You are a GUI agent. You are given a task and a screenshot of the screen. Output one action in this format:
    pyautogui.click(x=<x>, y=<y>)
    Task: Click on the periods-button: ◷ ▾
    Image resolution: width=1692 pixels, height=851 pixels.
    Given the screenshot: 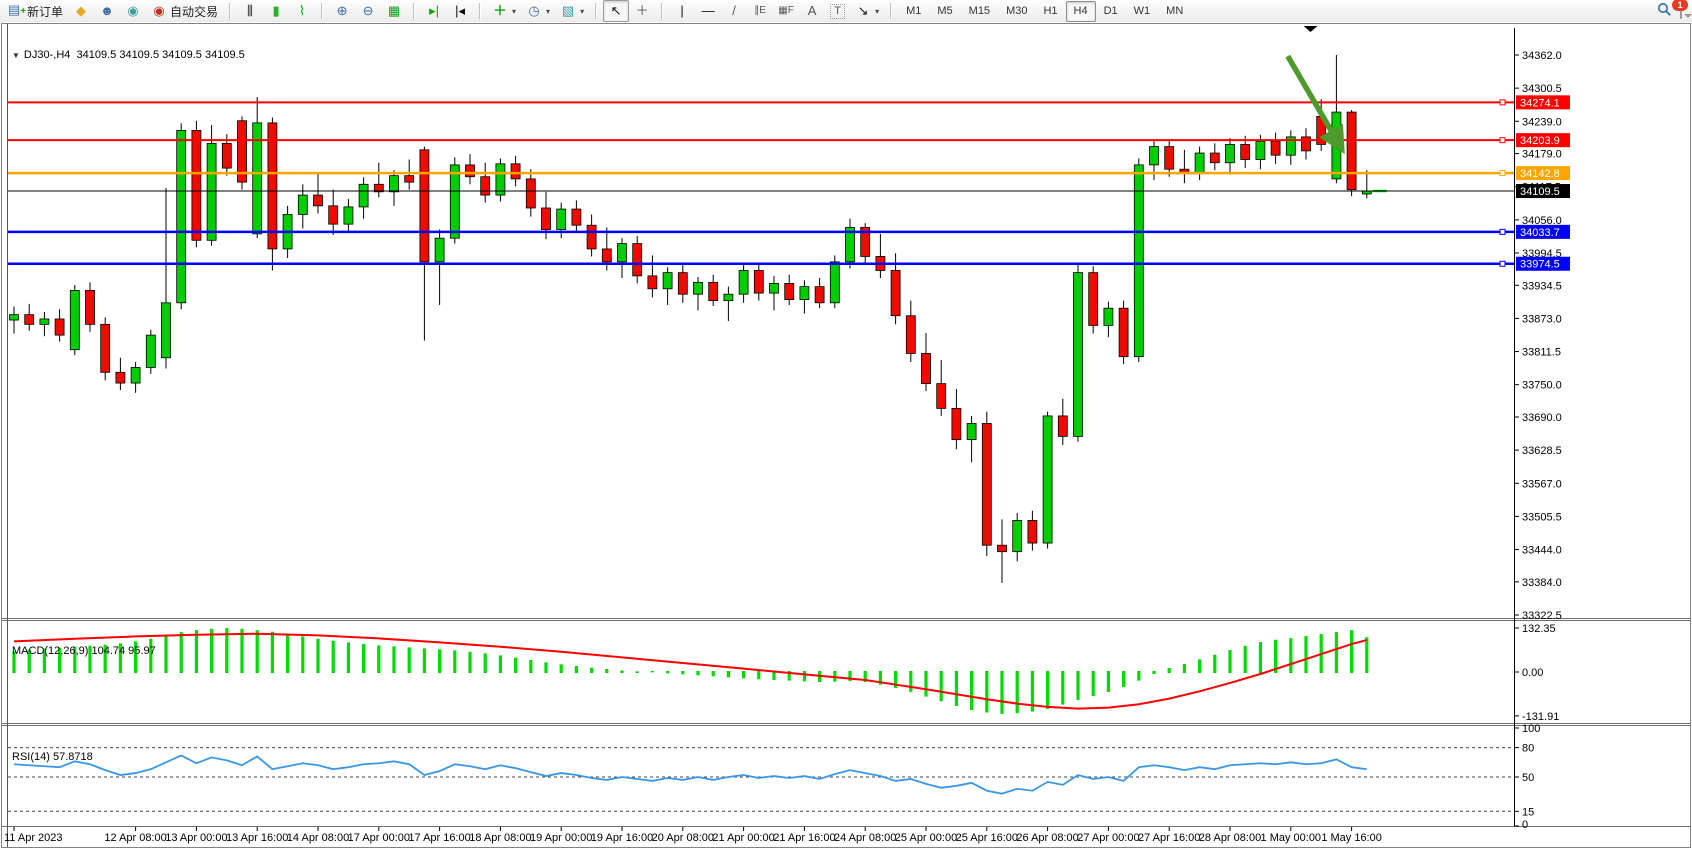 What is the action you would take?
    pyautogui.click(x=538, y=11)
    